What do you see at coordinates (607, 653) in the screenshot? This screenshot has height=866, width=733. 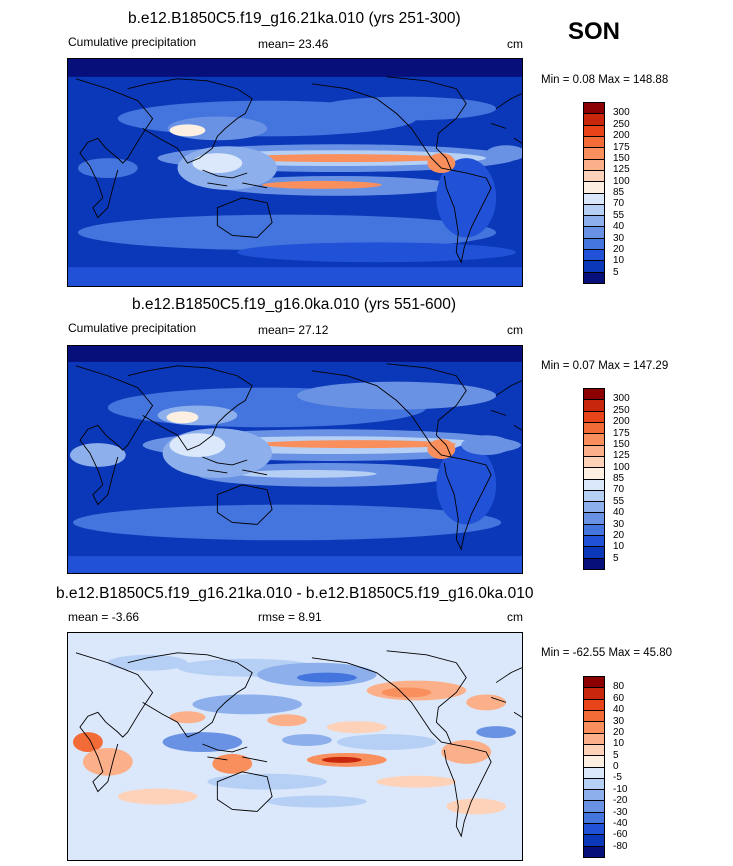 I see `panel-3-minmax: Min = -62.55 Max = 45.80` at bounding box center [607, 653].